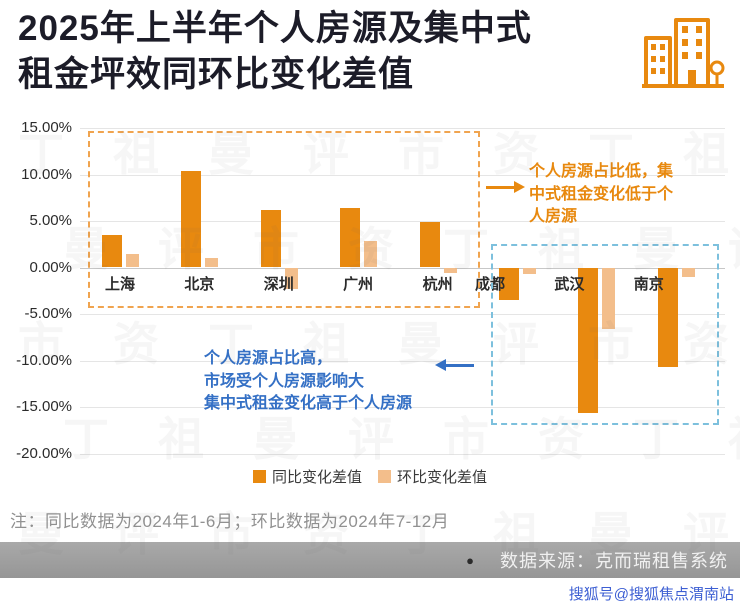 The height and width of the screenshot is (604, 740). Describe the element at coordinates (50, 267) in the screenshot. I see `y-tick-label: 0.00%` at that location.